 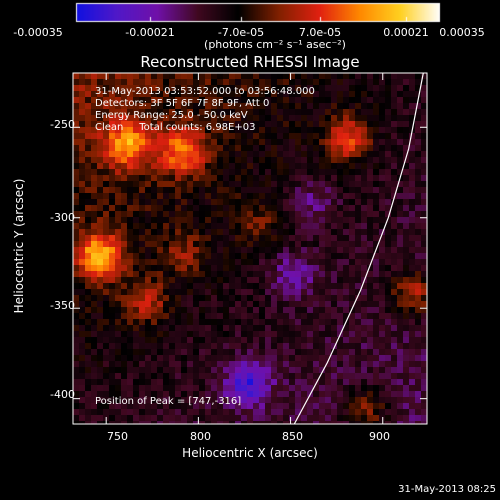 I want to click on annotation-peak-position: Position of Peak = [747,-316], so click(x=168, y=401).